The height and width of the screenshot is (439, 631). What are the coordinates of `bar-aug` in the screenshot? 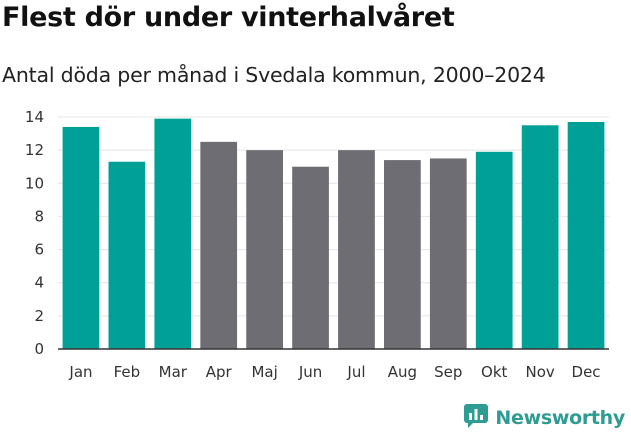 It's located at (402, 254).